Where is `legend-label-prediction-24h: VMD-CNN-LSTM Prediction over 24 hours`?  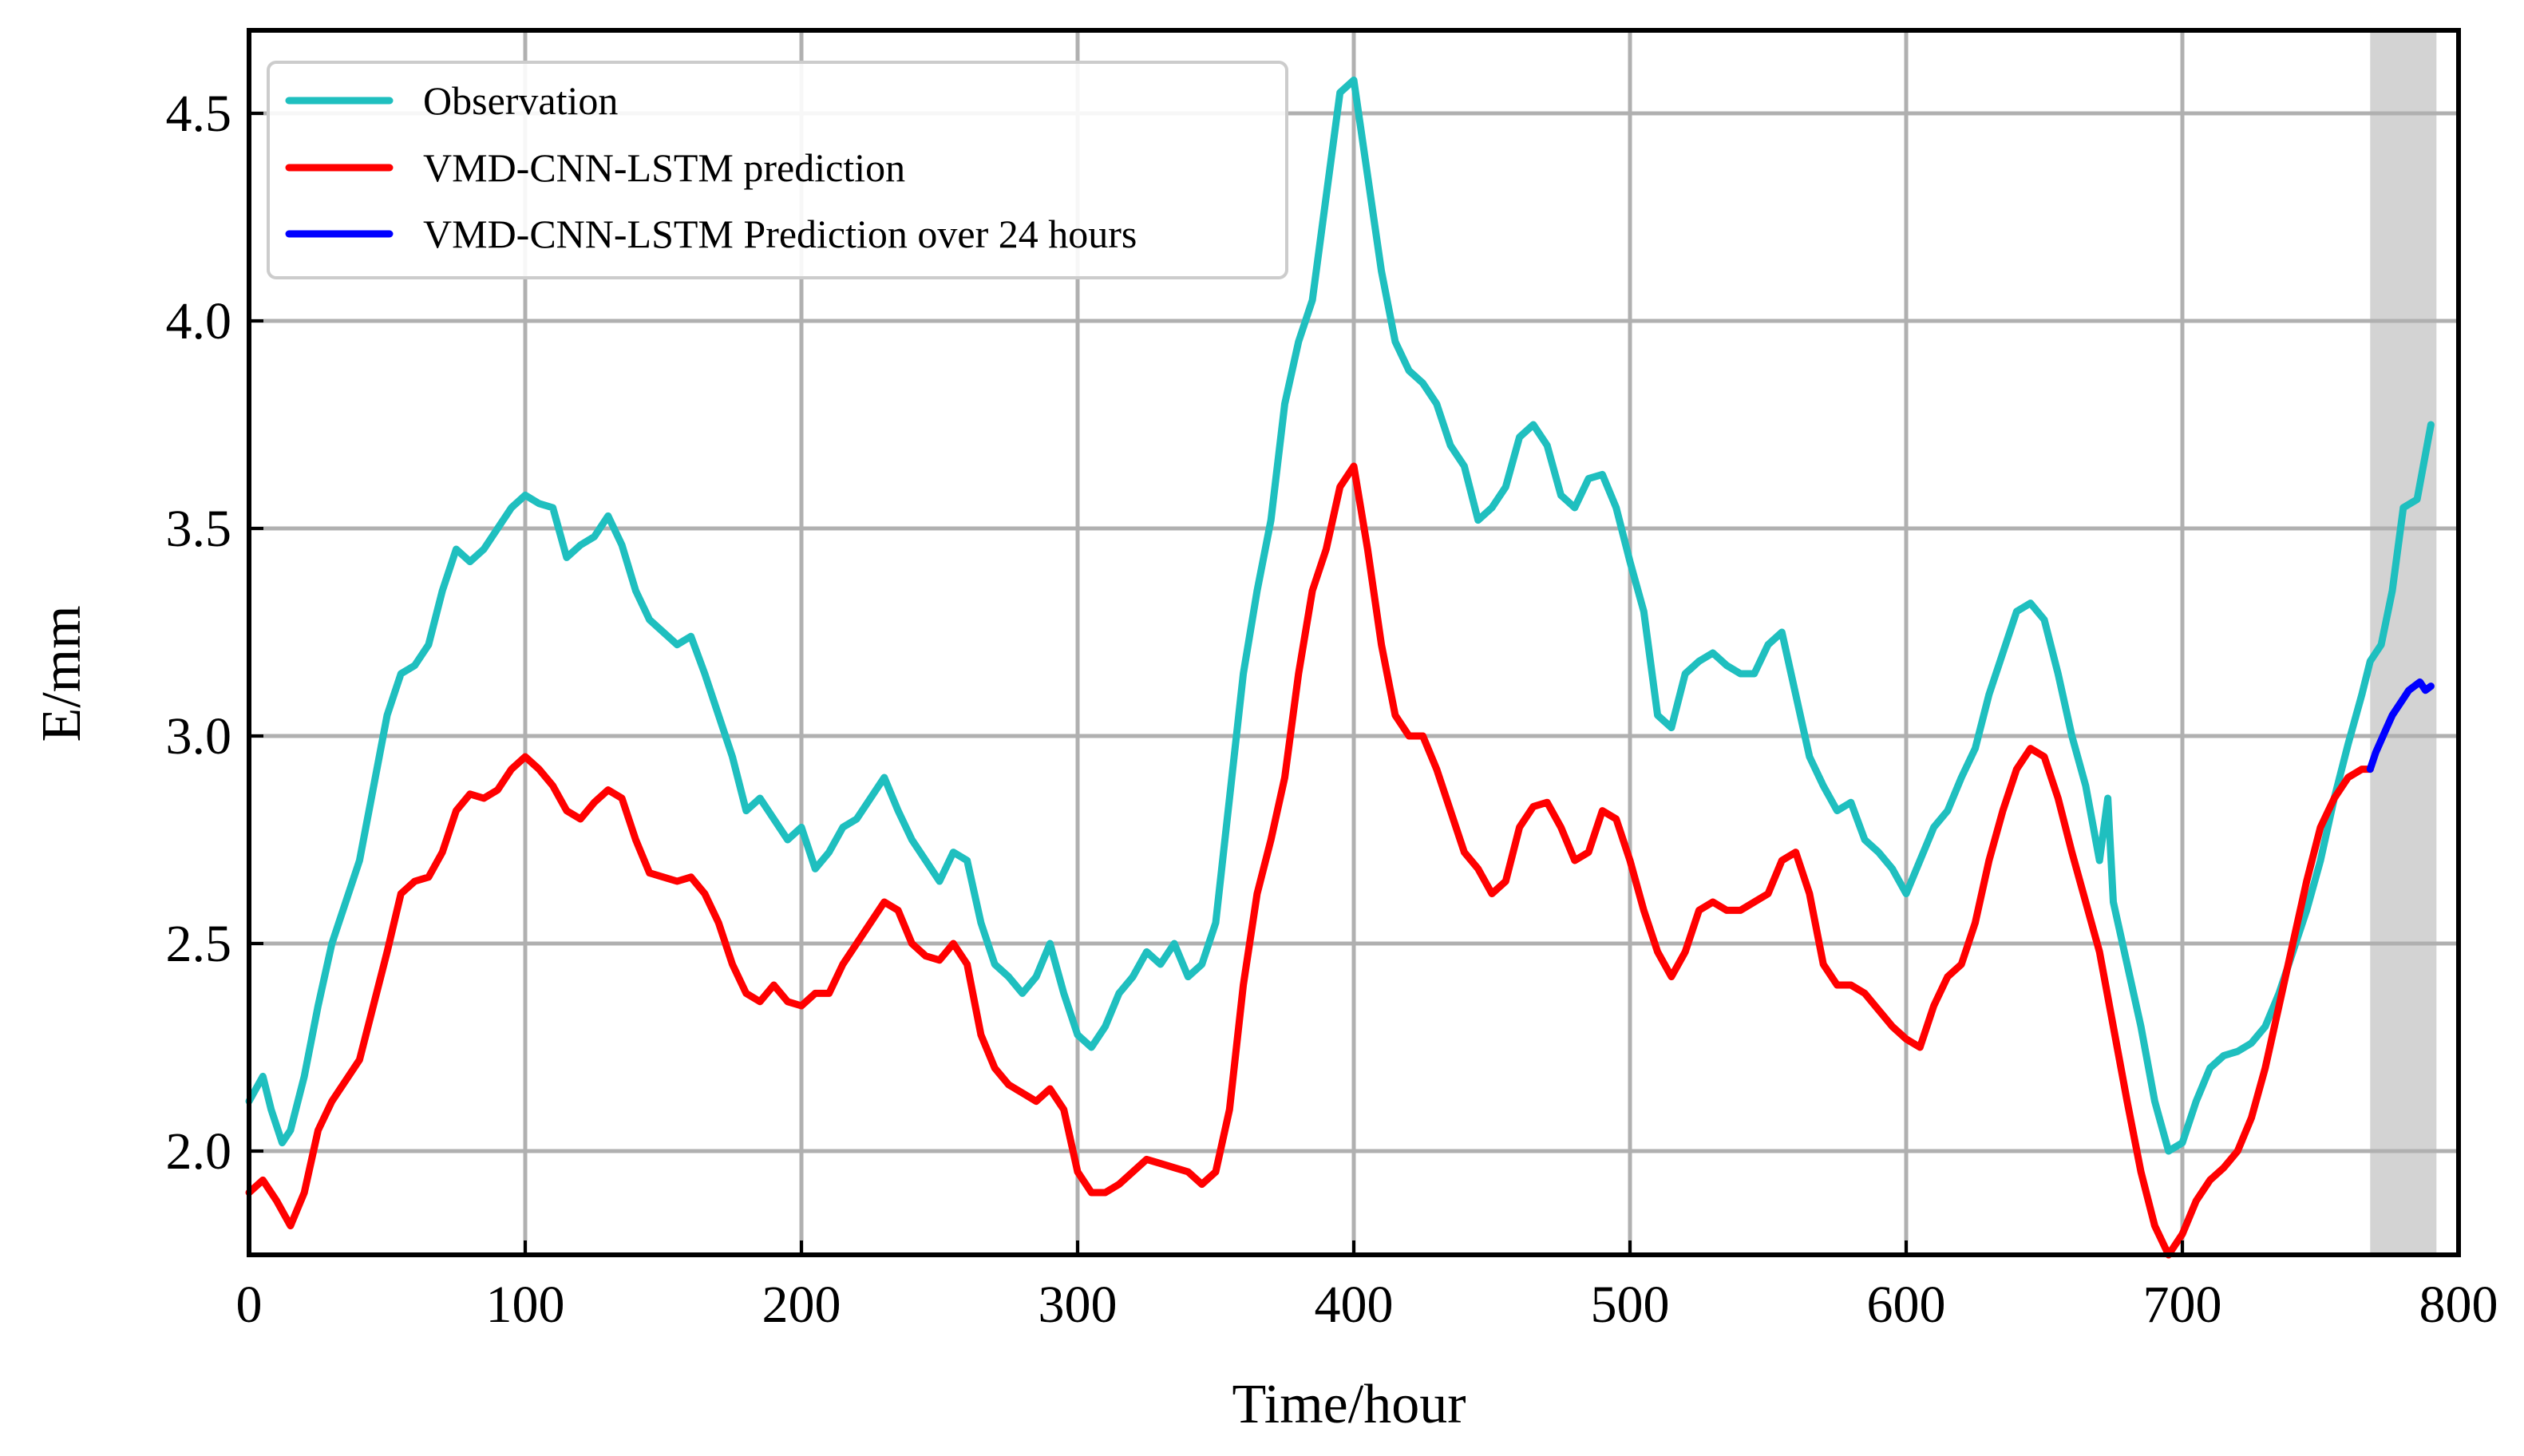 legend-label-prediction-24h: VMD-CNN-LSTM Prediction over 24 hours is located at coordinates (780, 234).